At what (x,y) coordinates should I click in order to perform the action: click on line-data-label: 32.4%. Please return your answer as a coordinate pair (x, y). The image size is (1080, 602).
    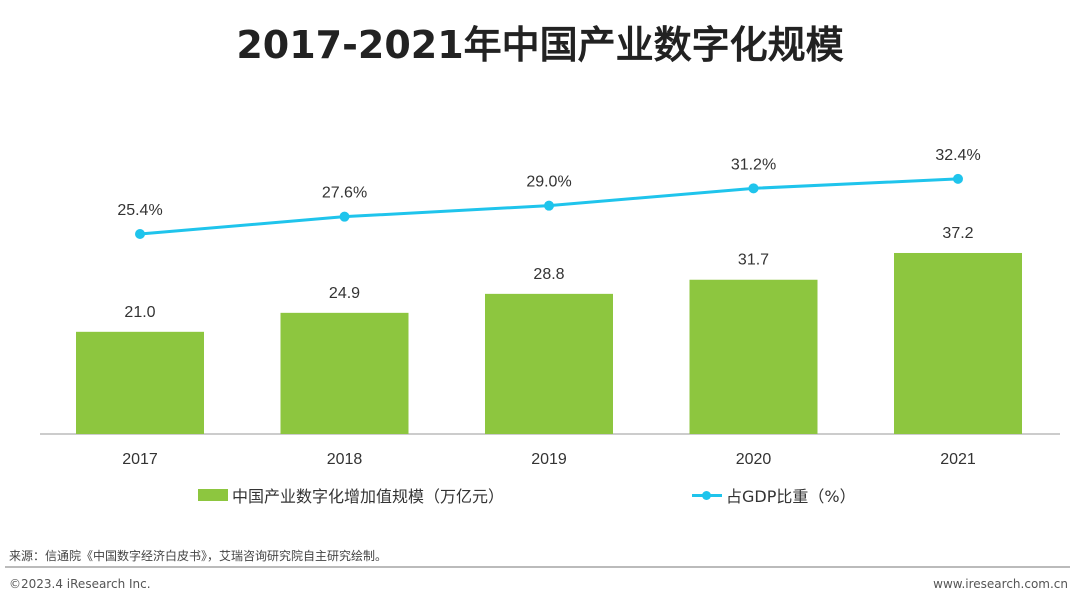
    Looking at the image, I should click on (957, 155).